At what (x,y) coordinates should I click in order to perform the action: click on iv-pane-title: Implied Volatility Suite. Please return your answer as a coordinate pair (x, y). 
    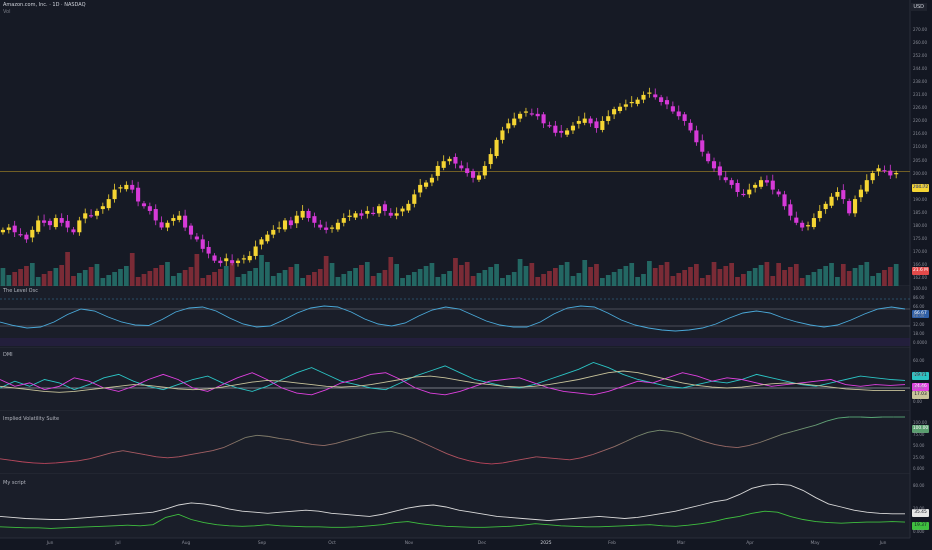
    Looking at the image, I should click on (31, 419).